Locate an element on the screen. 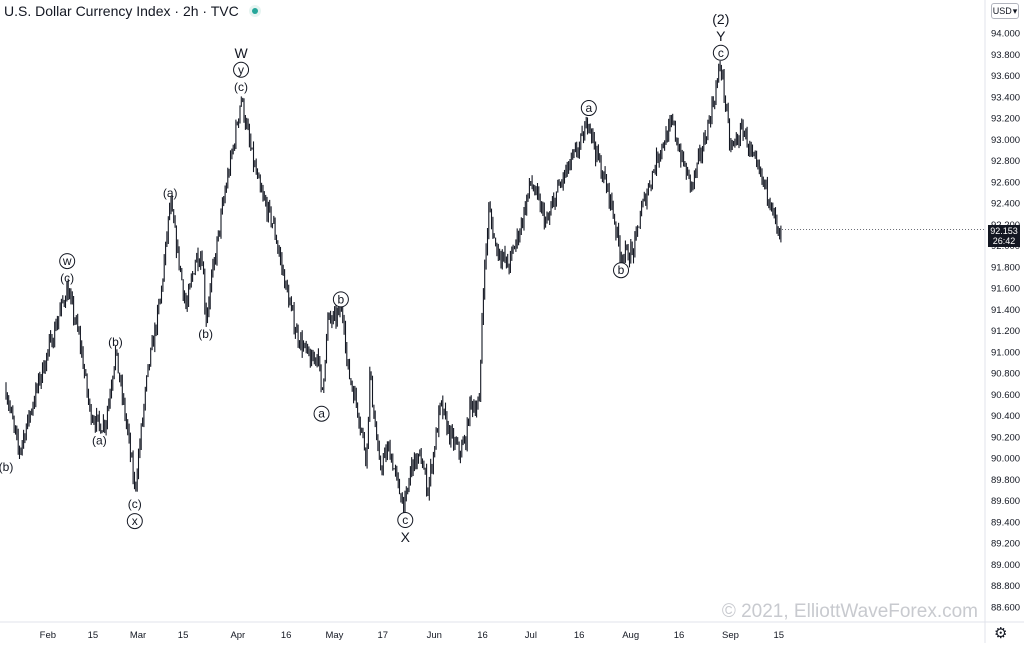 The height and width of the screenshot is (648, 1024). y-tick-label: 91.000 is located at coordinates (1005, 352).